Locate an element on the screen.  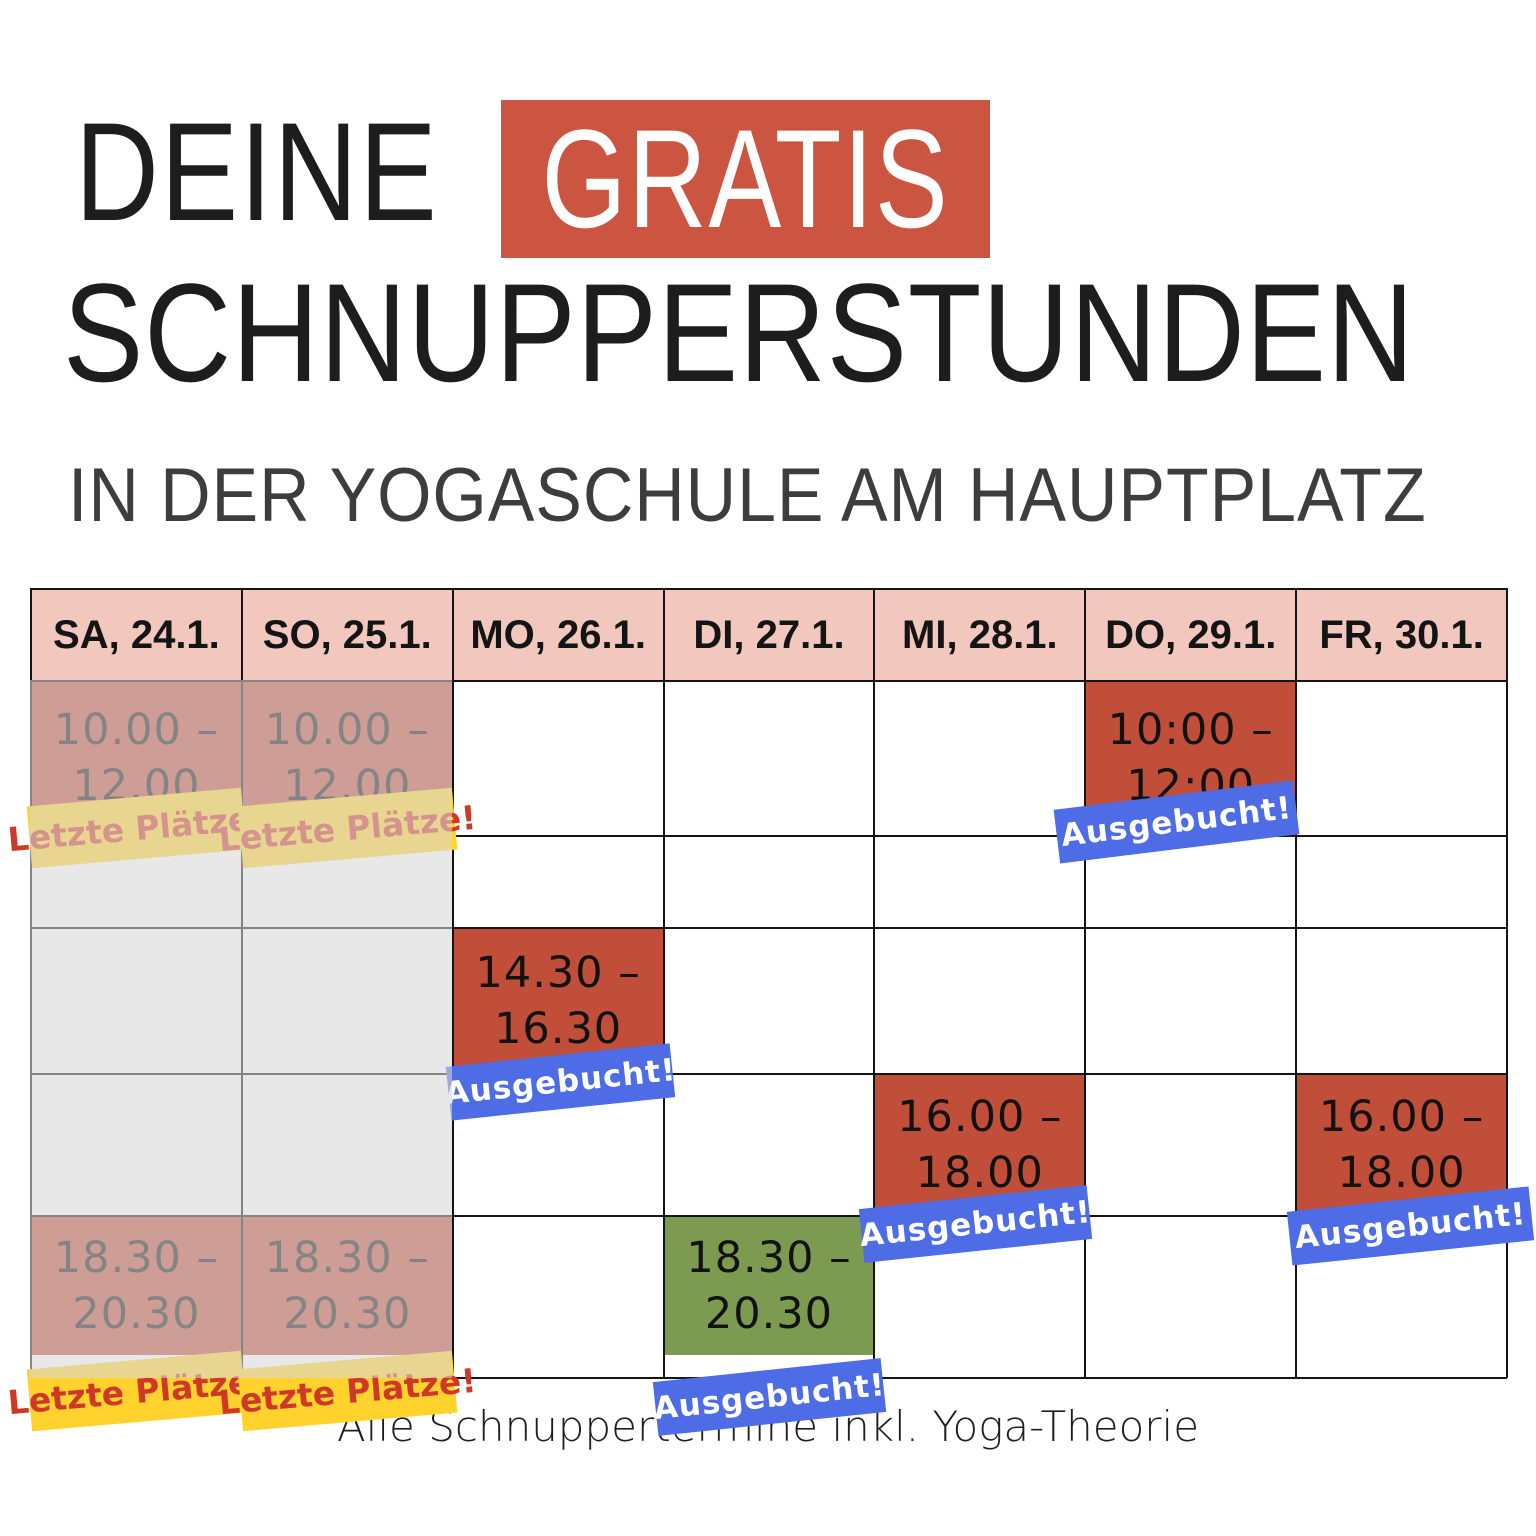
cell-c6-r3 is located at coordinates (1401, 1001).